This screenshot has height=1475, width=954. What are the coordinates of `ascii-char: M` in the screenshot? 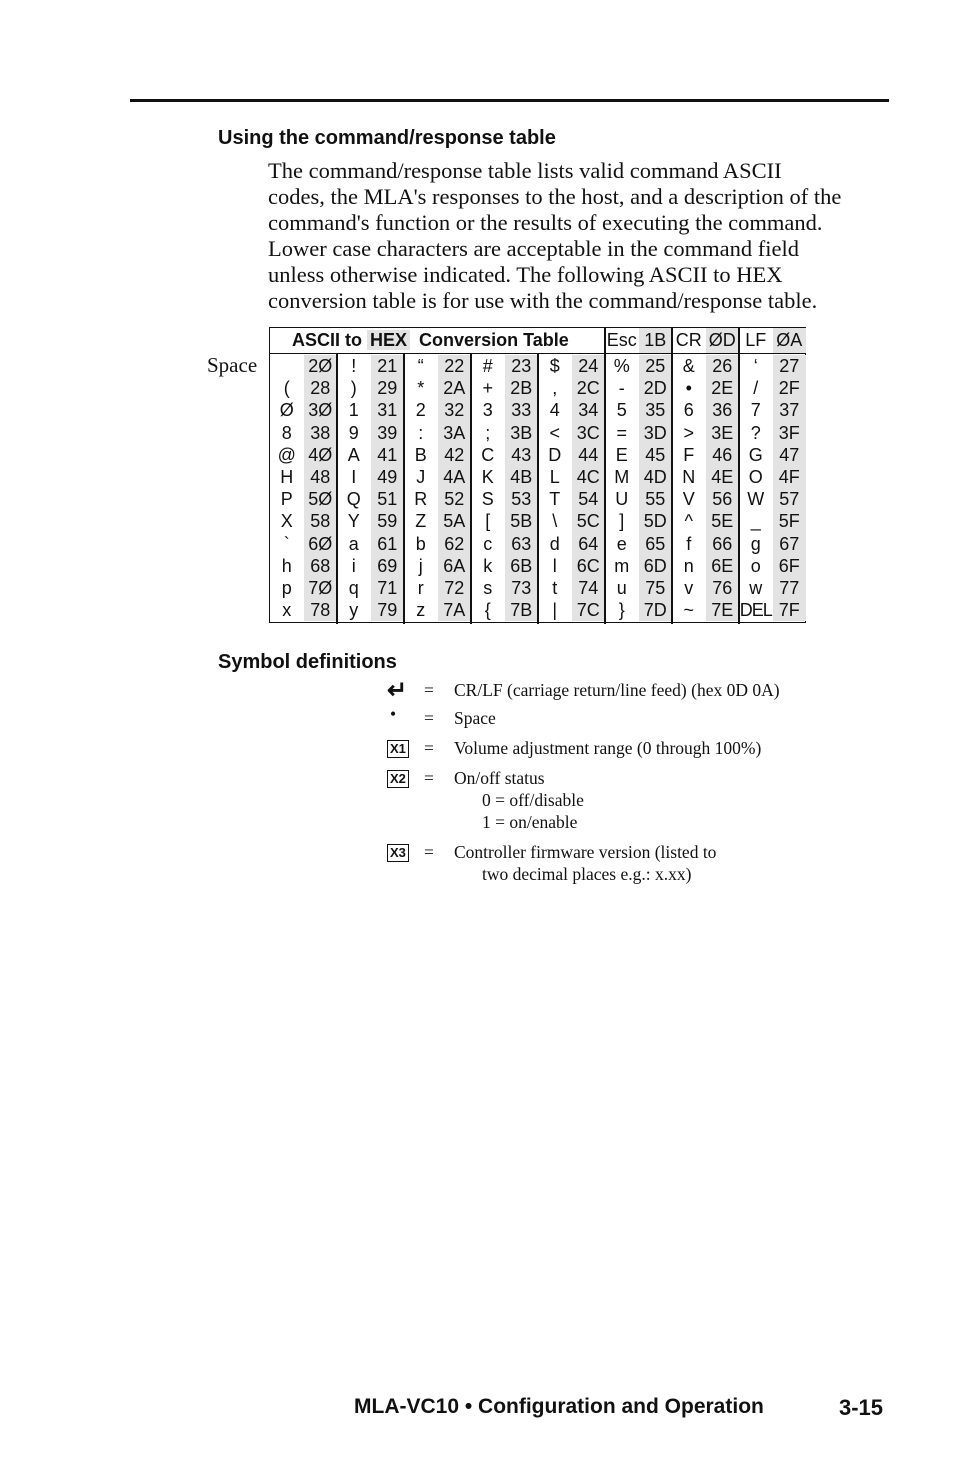 It's located at (622, 477).